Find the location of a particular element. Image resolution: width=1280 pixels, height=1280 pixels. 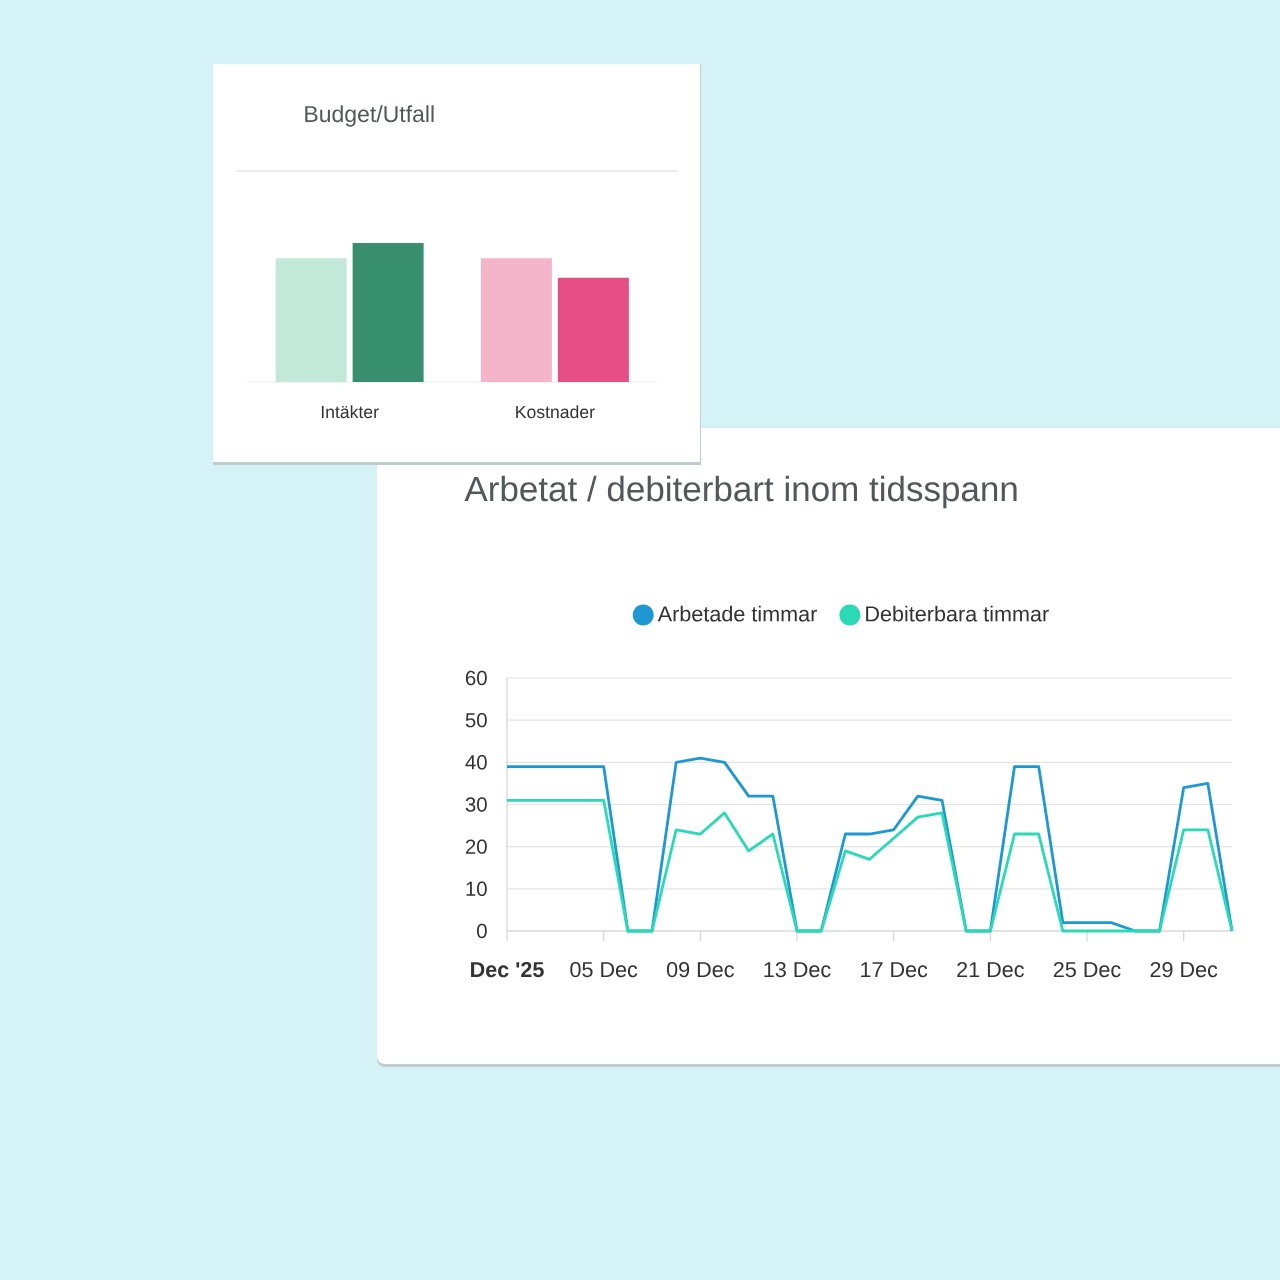

x-tick-label: 17 Dec is located at coordinates (894, 970).